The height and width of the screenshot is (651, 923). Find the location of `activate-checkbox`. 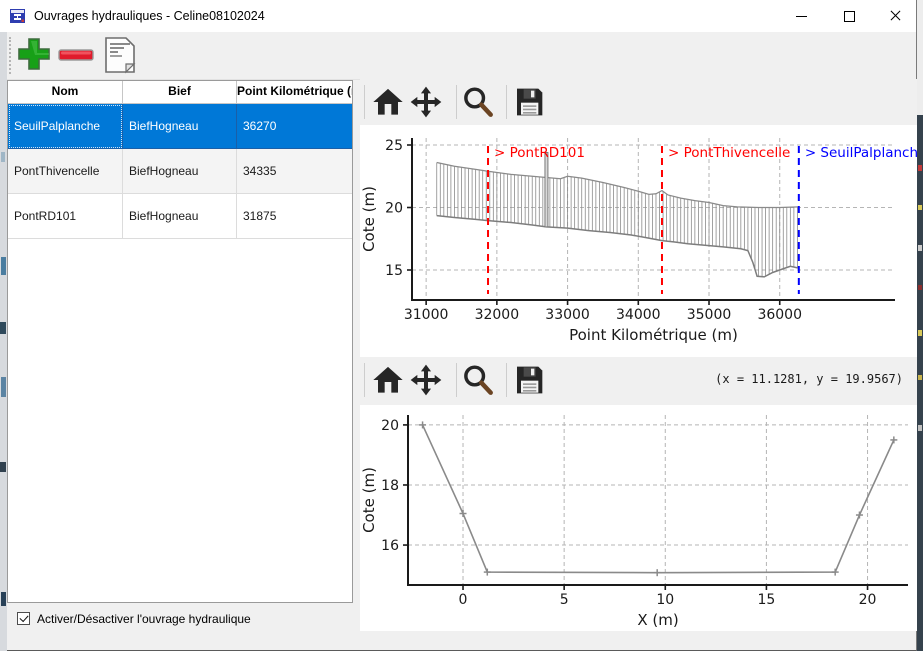

activate-checkbox is located at coordinates (23, 618).